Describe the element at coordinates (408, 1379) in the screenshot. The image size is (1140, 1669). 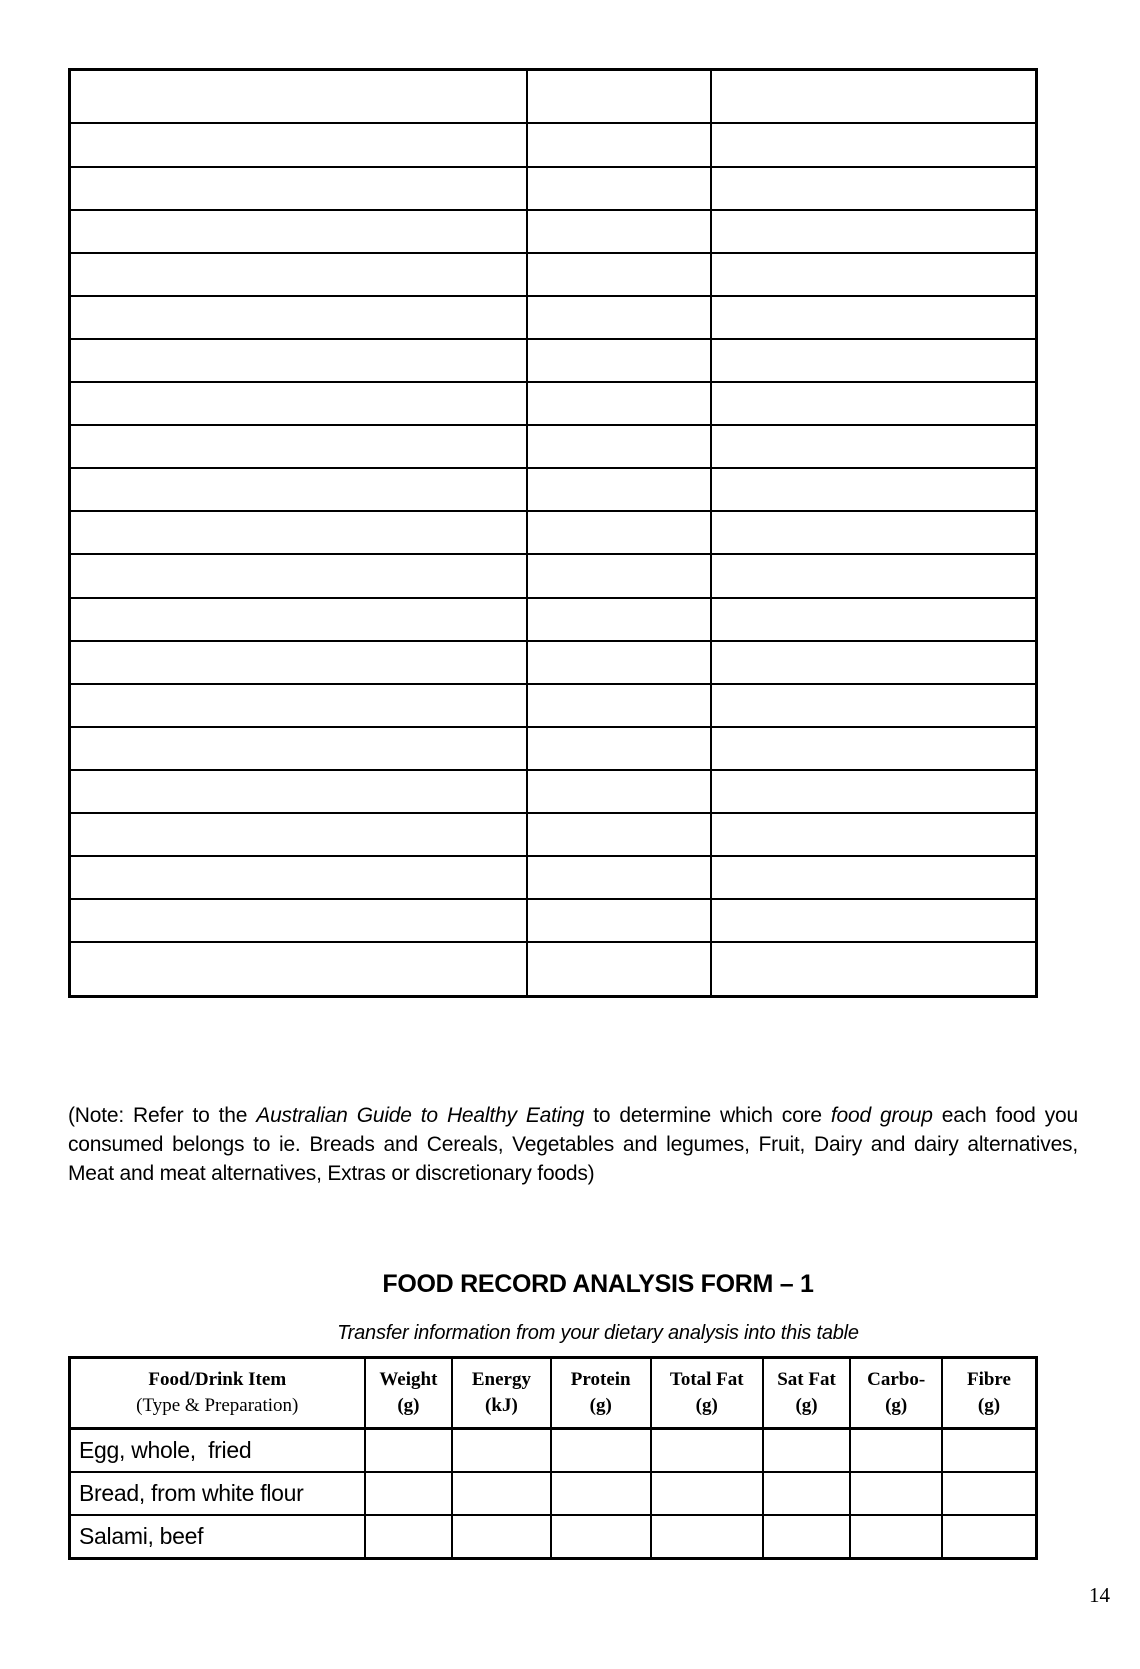
I see `header-line1: Weight` at that location.